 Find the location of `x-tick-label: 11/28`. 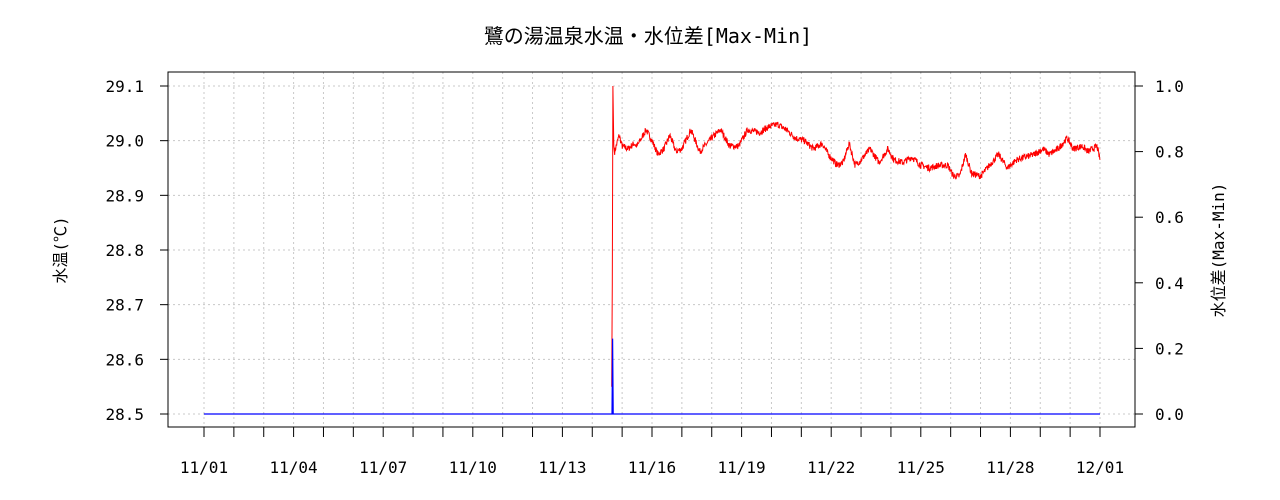

x-tick-label: 11/28 is located at coordinates (1010, 467).